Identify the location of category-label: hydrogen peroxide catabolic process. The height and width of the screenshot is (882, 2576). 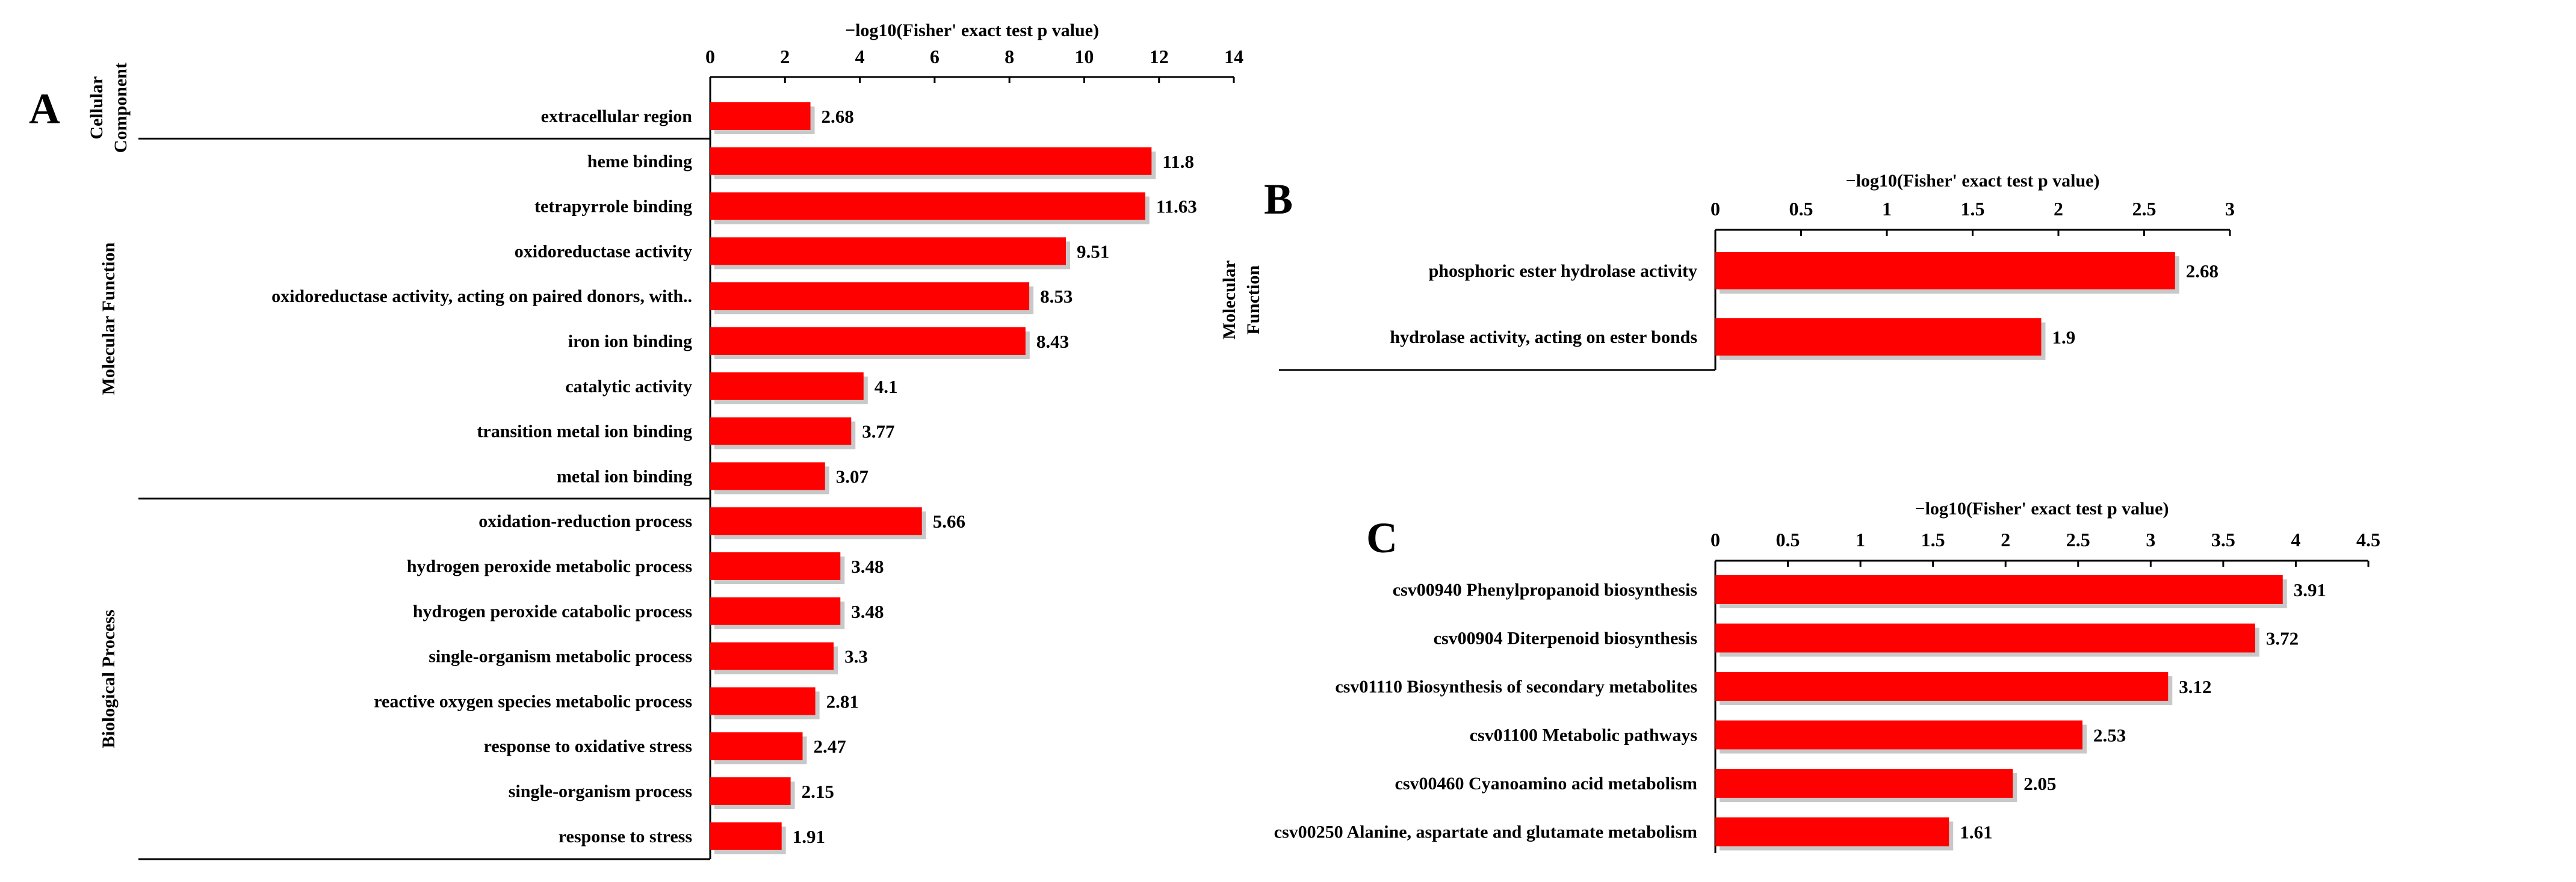
(552, 611).